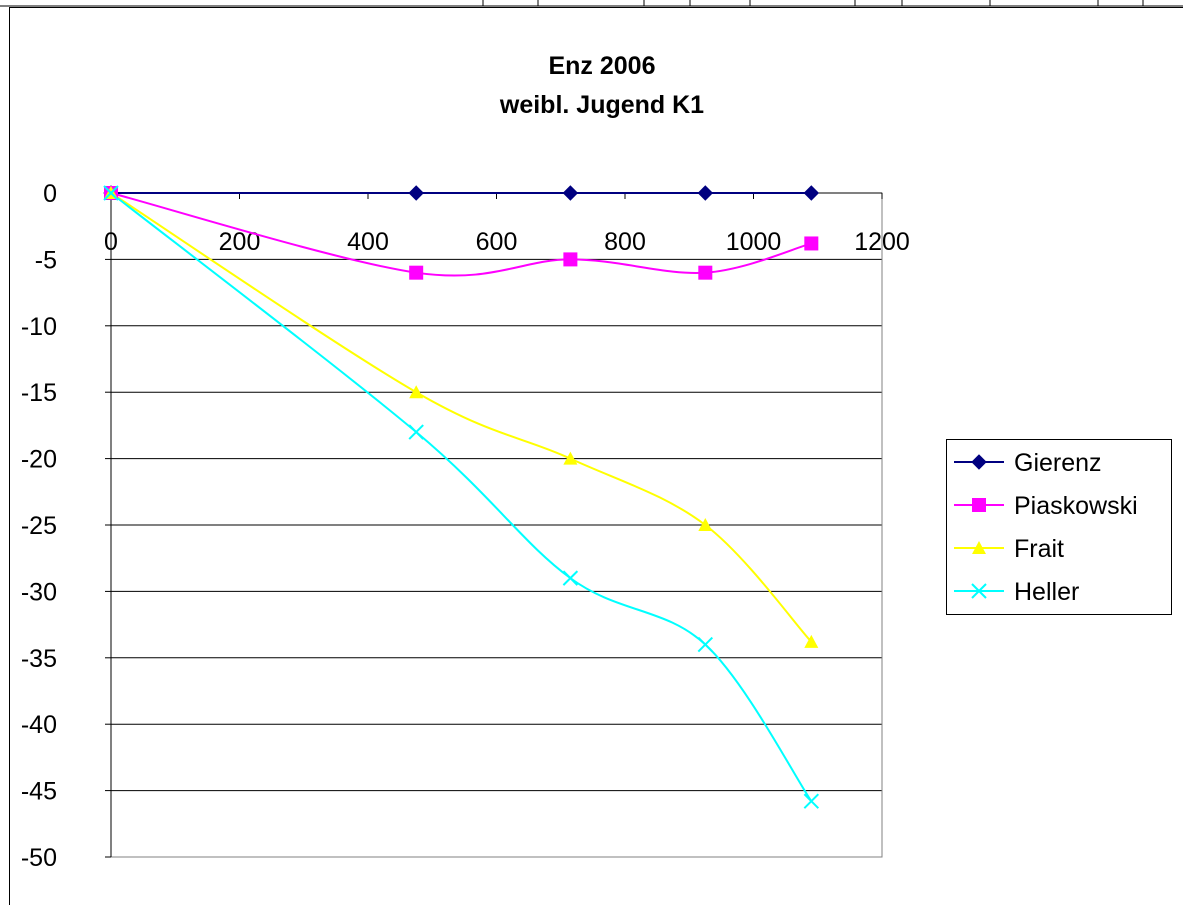 The width and height of the screenshot is (1183, 905). Describe the element at coordinates (601, 66) in the screenshot. I see `chart-title: Enz 2006` at that location.